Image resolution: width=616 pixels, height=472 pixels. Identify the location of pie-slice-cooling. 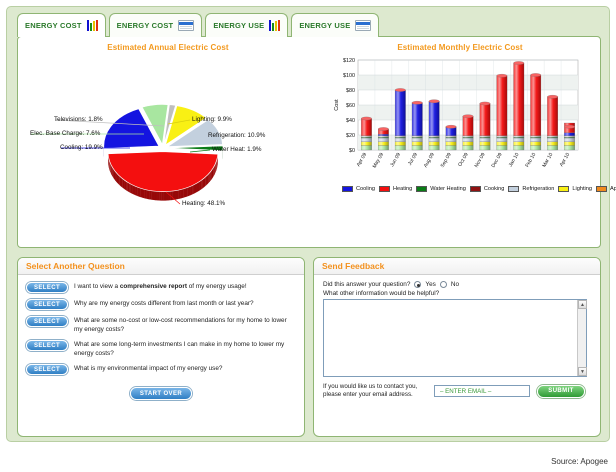
(131, 128).